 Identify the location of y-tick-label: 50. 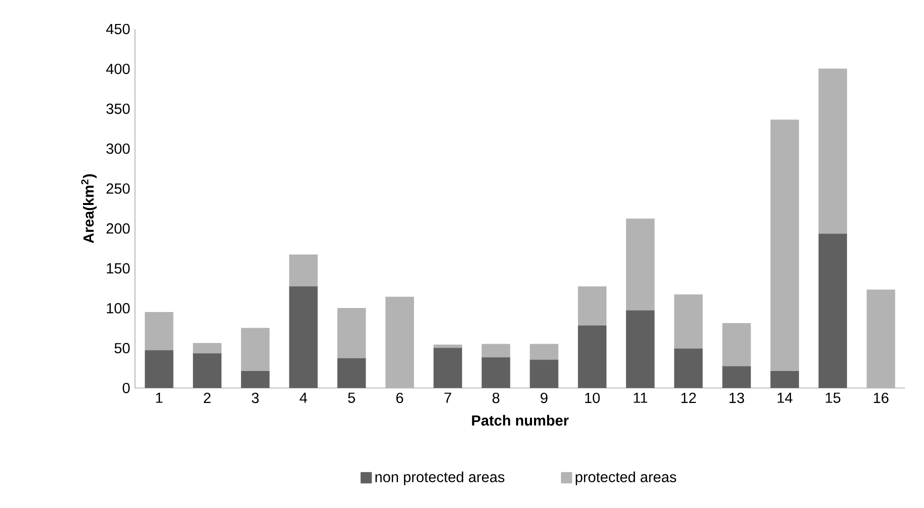
(122, 348).